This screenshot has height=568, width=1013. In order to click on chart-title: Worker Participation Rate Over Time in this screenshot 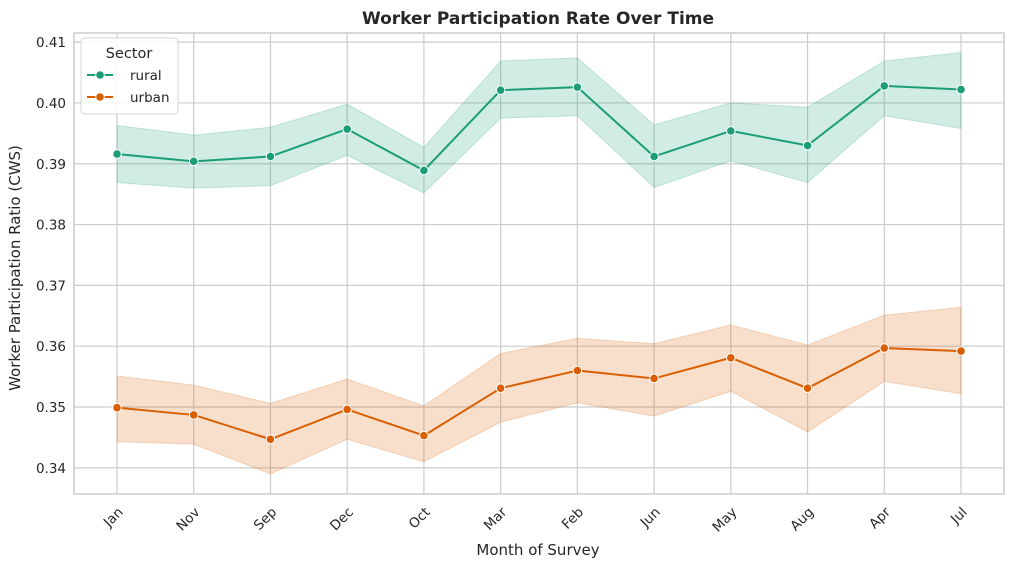, I will do `click(538, 19)`.